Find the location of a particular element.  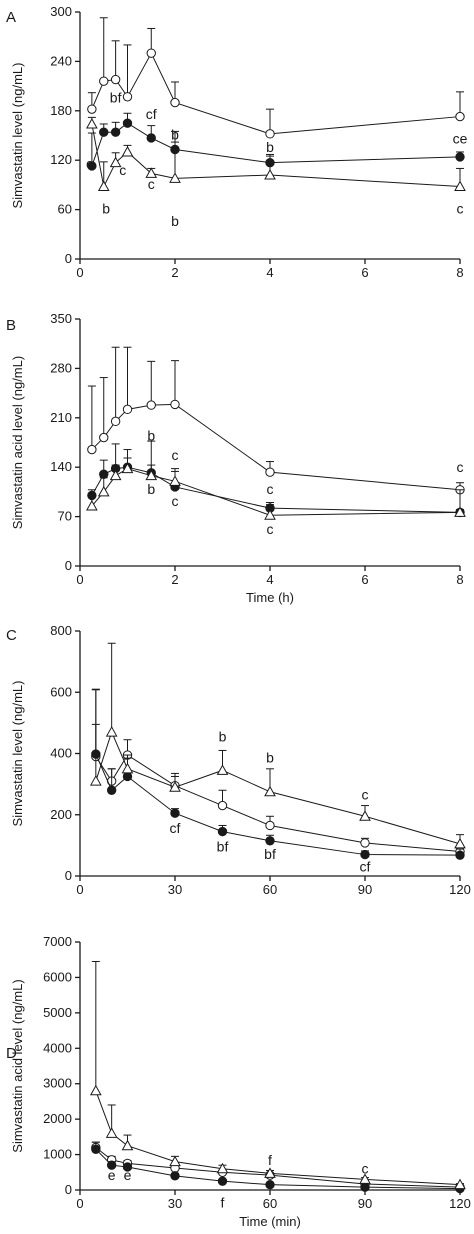

y-tick-label: 60 is located at coordinates (65, 209).